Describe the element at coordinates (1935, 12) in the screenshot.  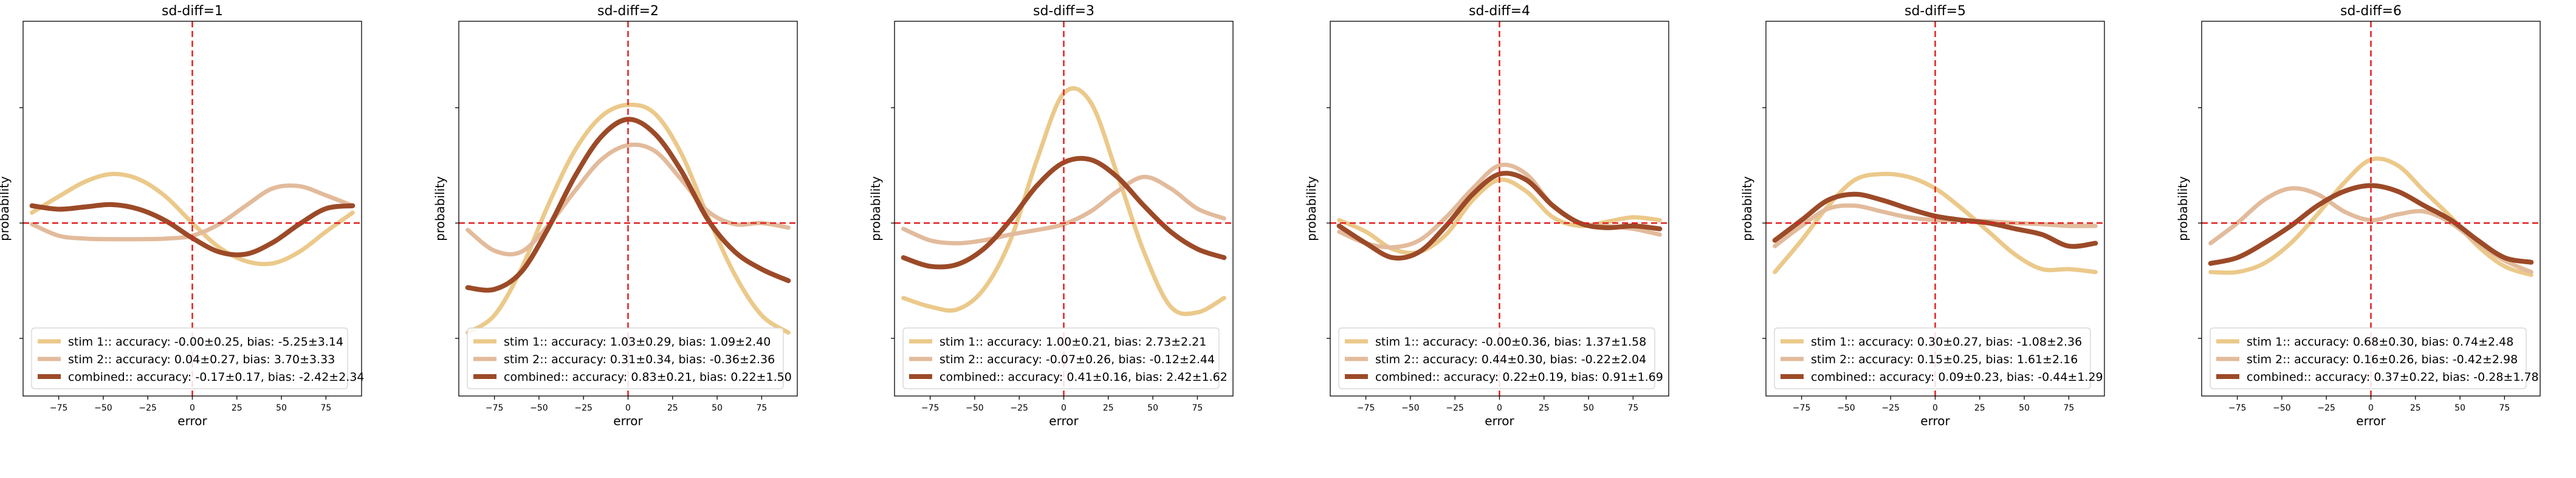
I see `panel-title: sd-diff=5` at that location.